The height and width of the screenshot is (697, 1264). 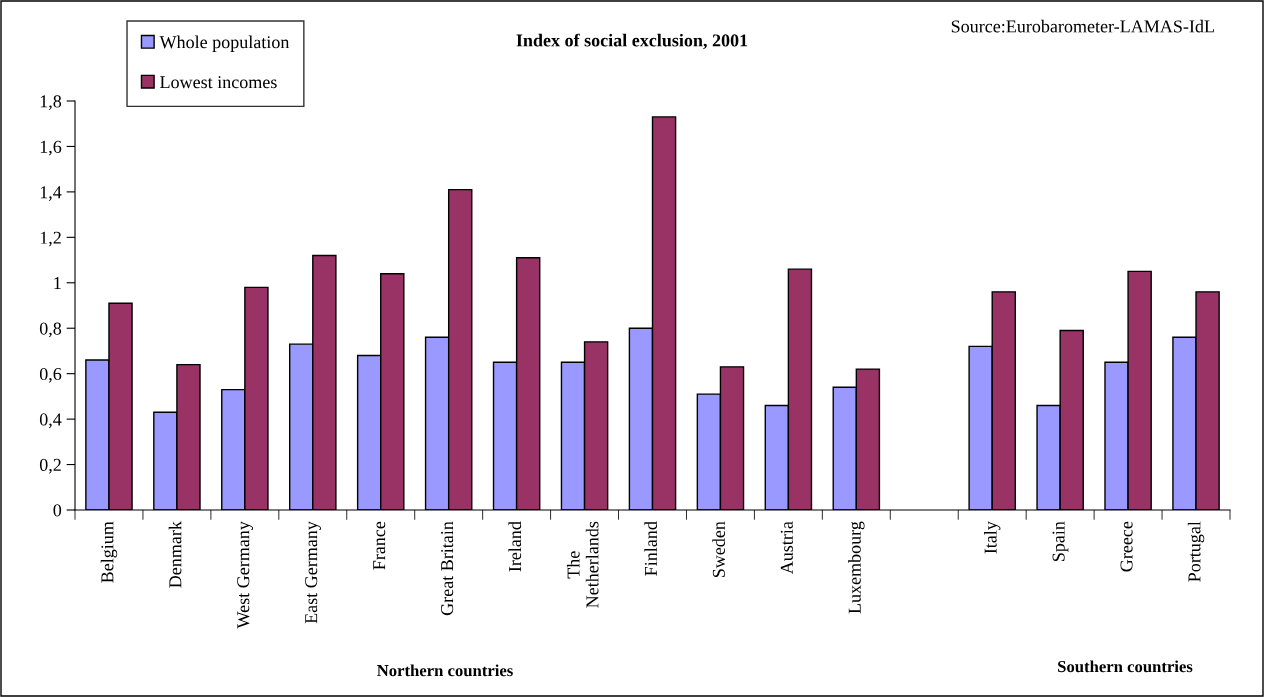 I want to click on y-tick-label: 1,2, so click(x=50, y=239).